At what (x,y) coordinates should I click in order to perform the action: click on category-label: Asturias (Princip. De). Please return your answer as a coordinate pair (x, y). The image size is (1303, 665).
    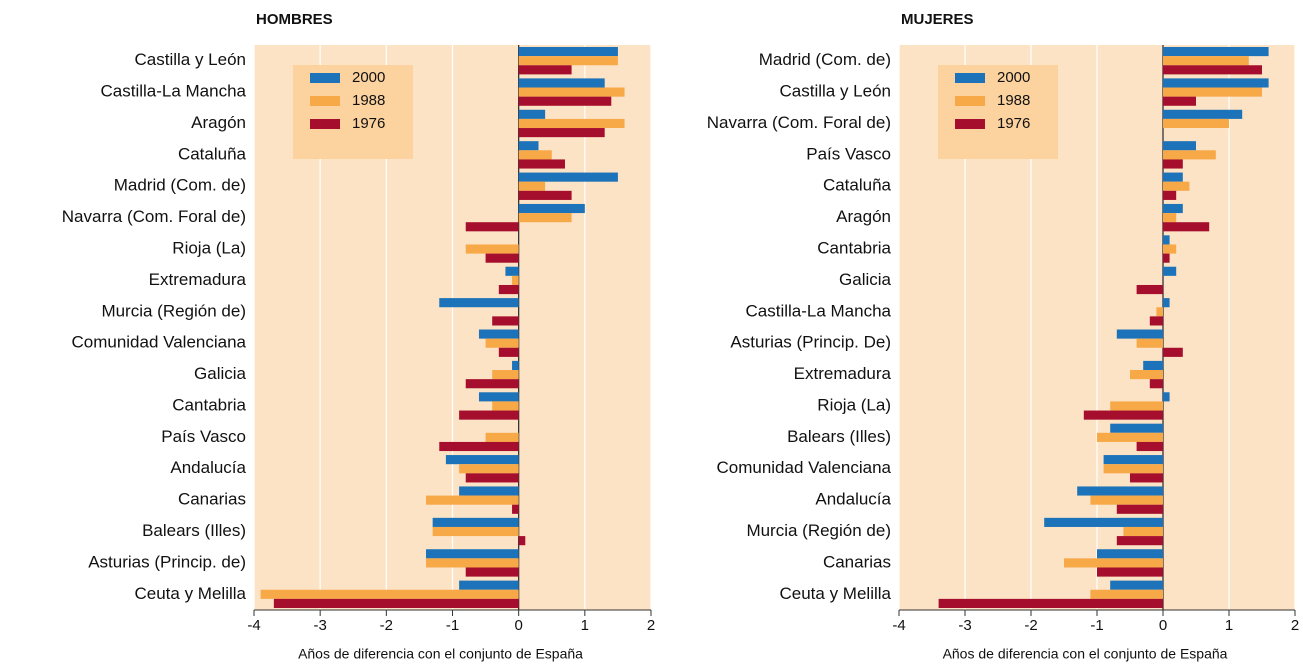
    Looking at the image, I should click on (810, 342).